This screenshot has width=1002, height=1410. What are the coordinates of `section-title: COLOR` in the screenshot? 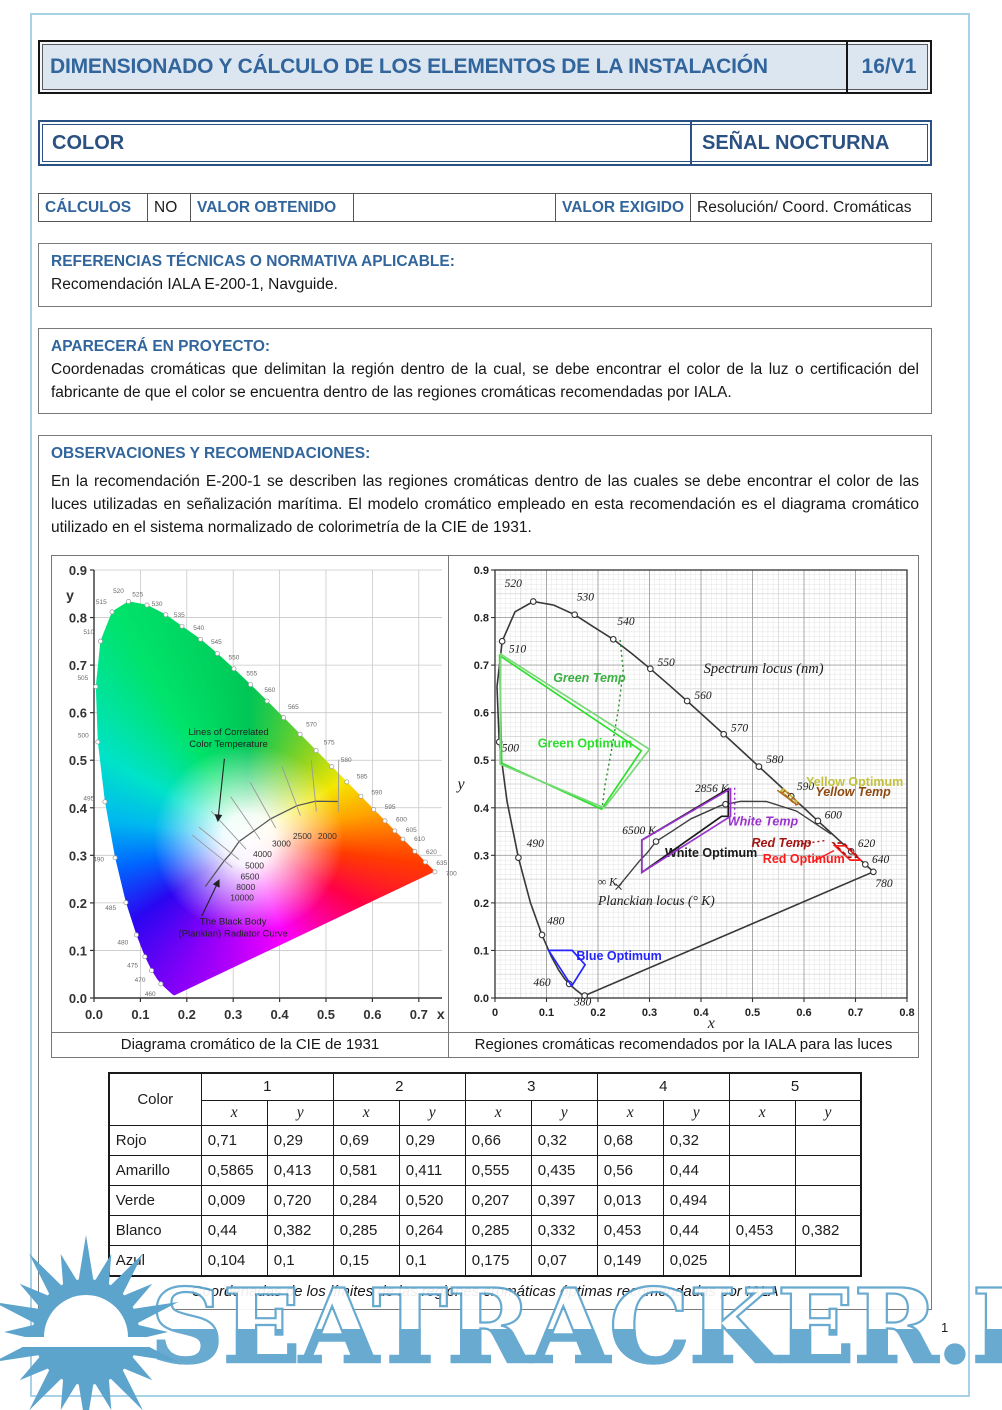 It's located at (88, 142).